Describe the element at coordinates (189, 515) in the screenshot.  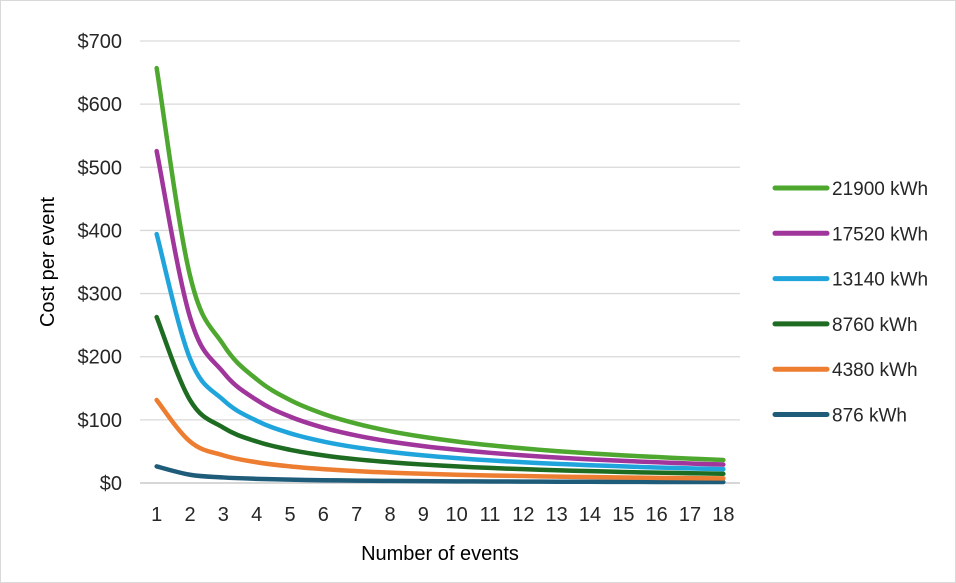
I see `x-tick-label: 2` at that location.